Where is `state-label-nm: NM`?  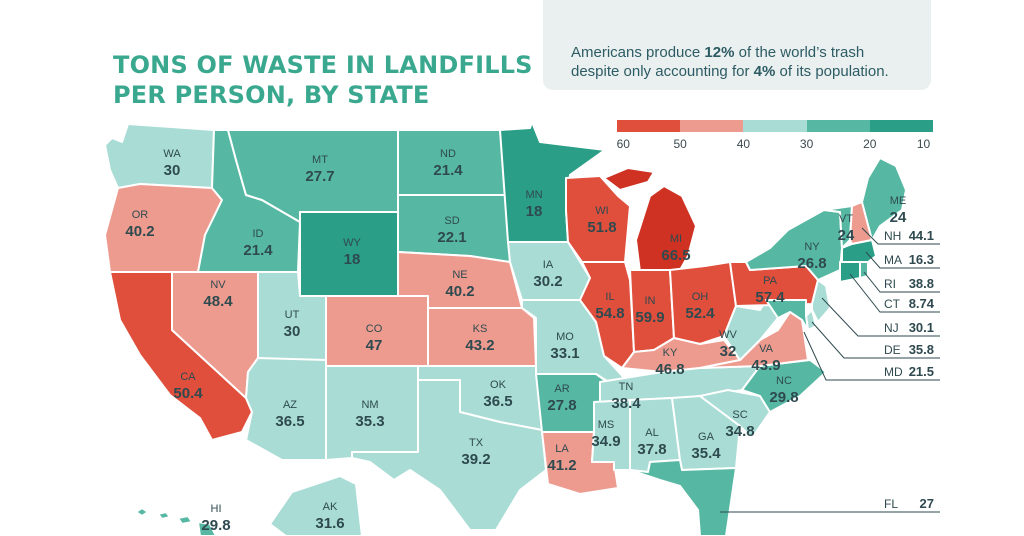
state-label-nm: NM is located at coordinates (369, 405).